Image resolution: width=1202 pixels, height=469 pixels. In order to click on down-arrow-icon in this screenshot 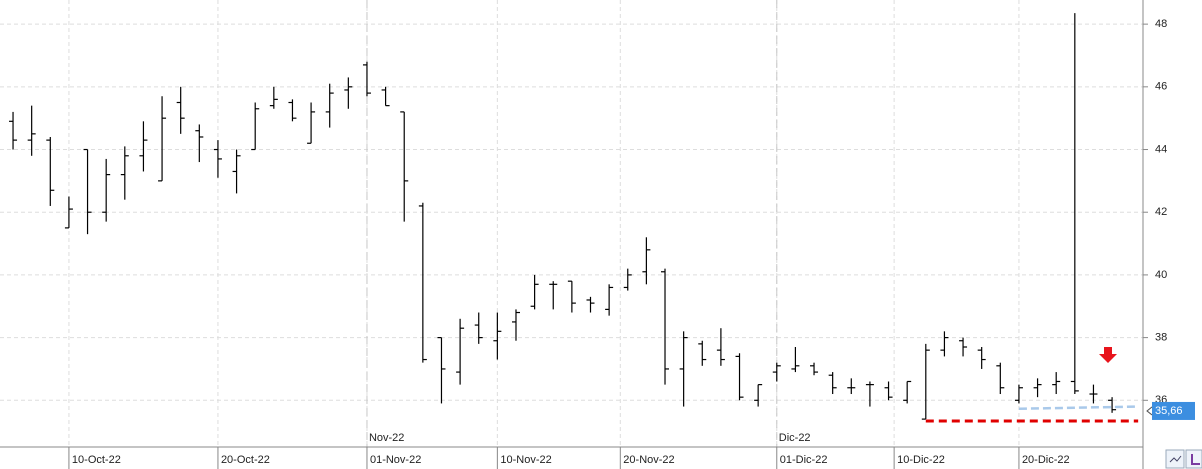, I will do `click(1108, 355)`.